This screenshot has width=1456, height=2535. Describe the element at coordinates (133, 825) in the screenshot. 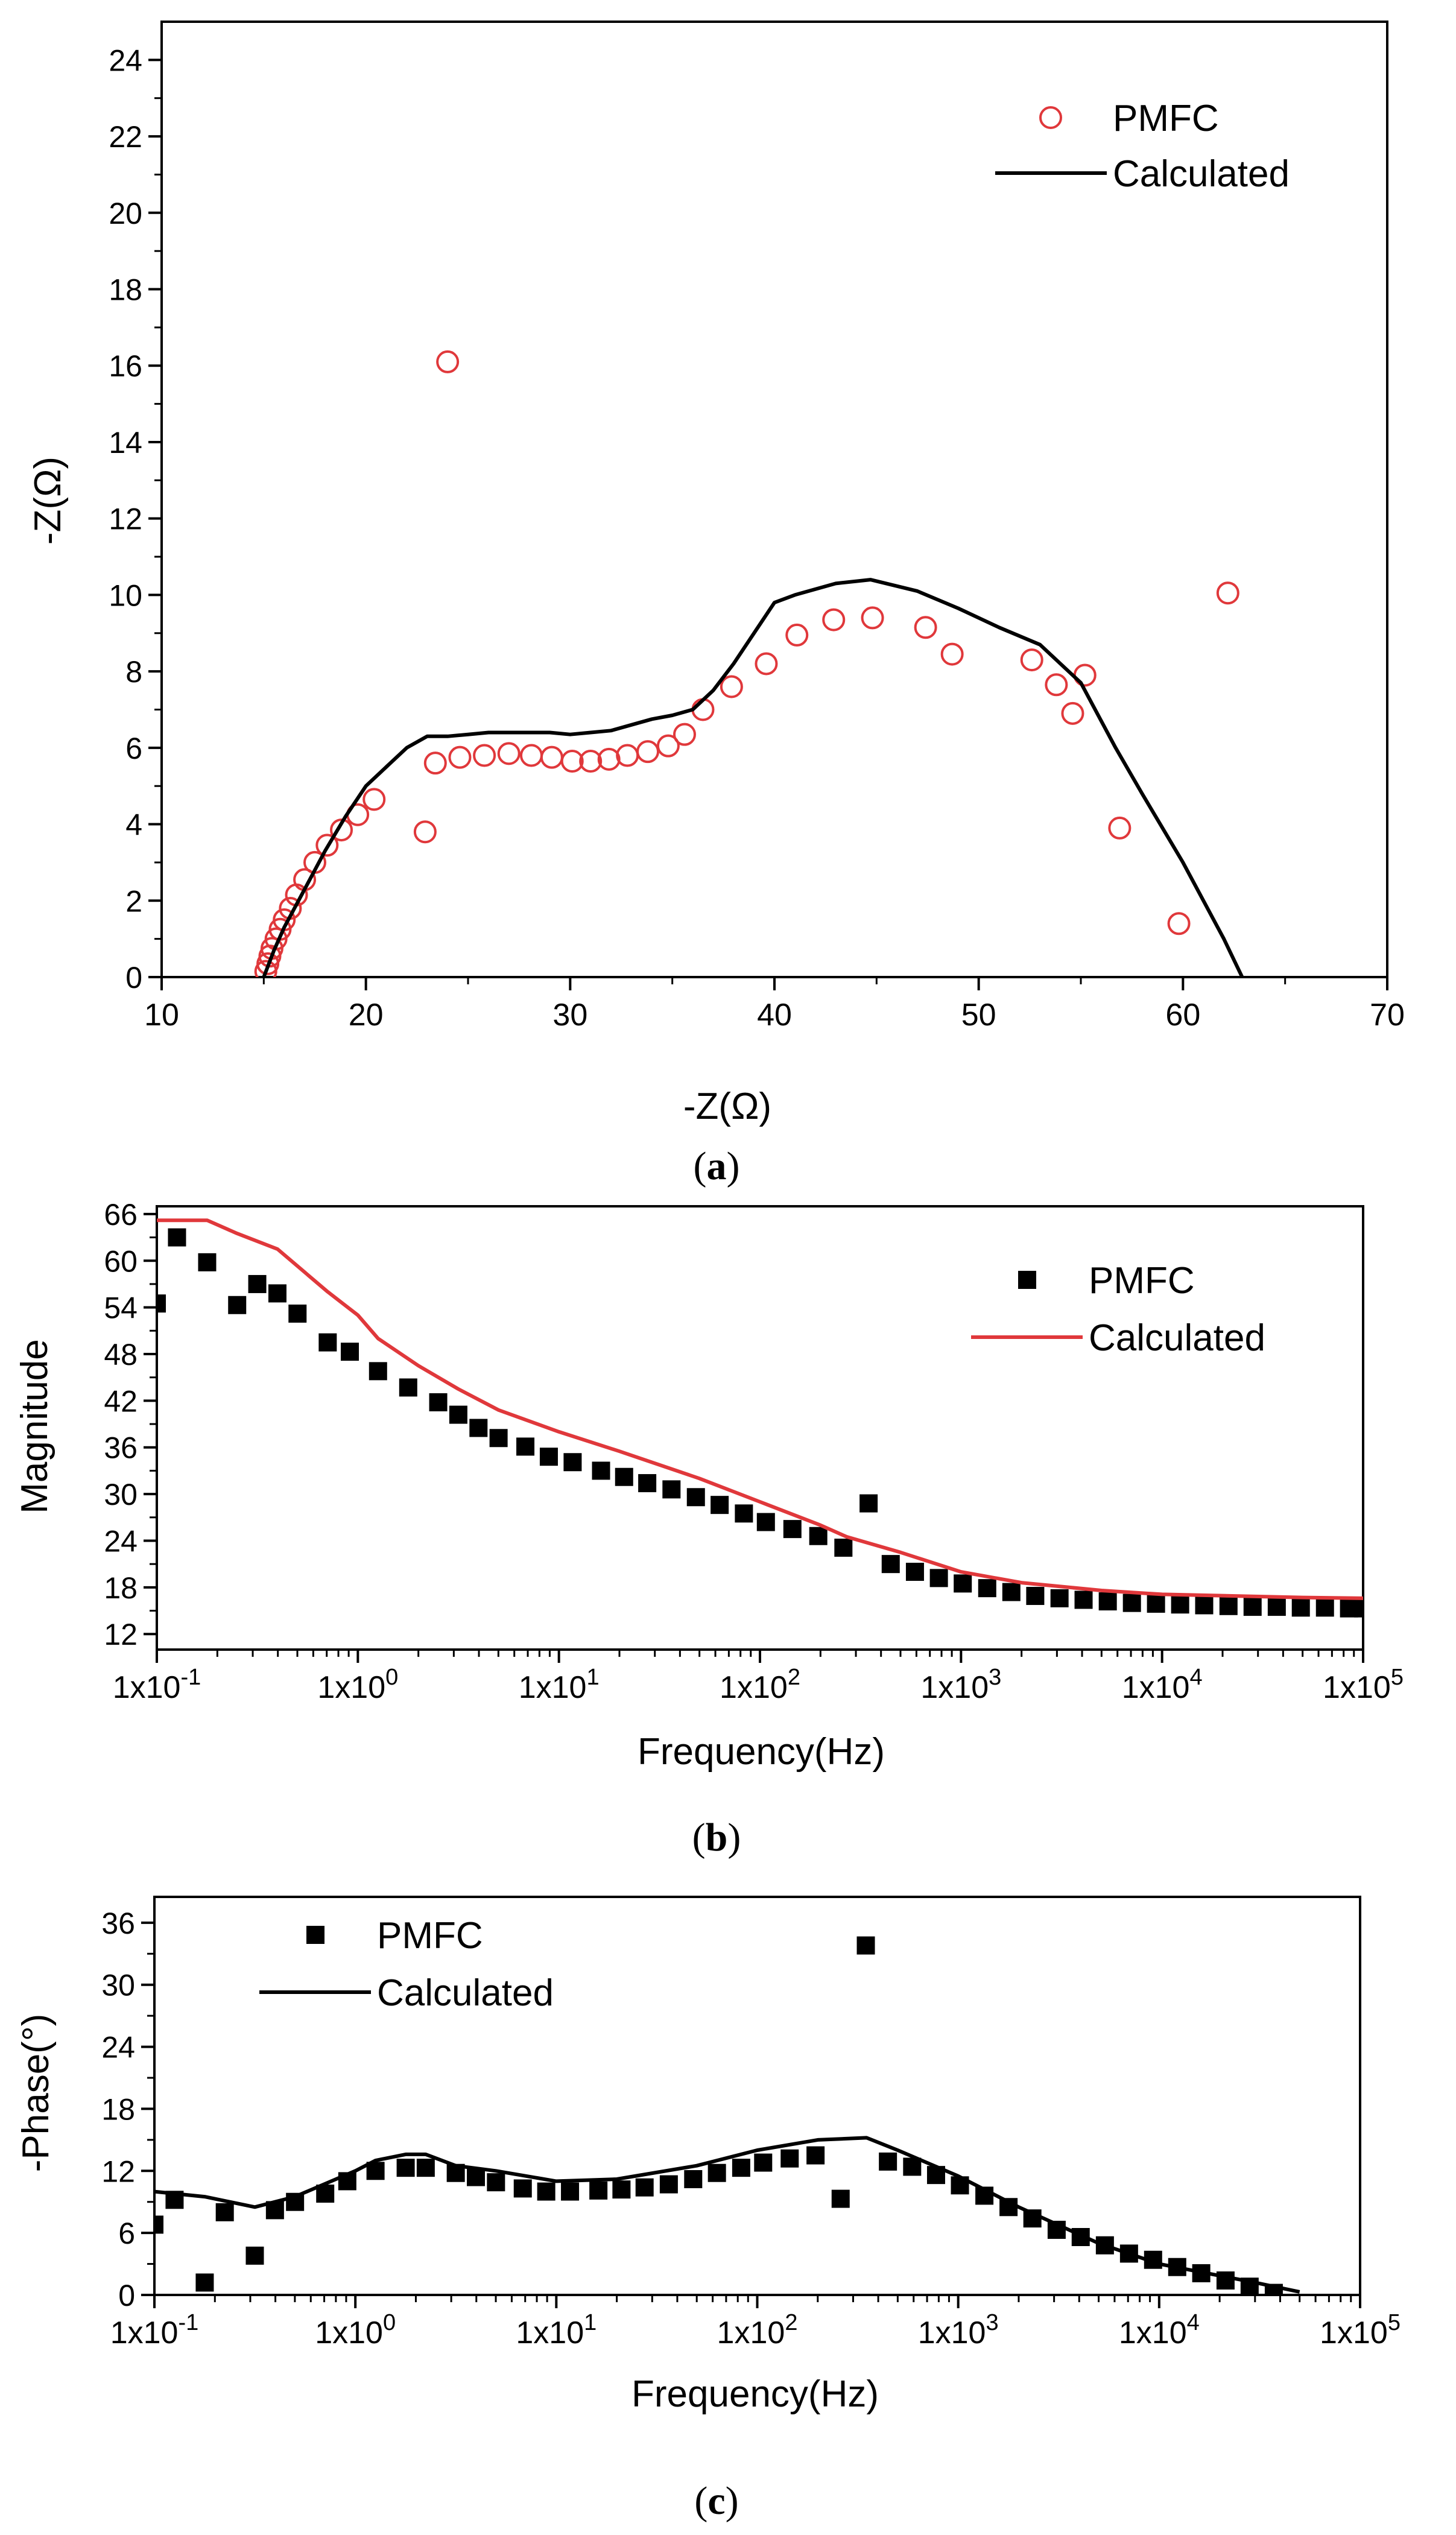

I see `y-tick-label: 4` at that location.